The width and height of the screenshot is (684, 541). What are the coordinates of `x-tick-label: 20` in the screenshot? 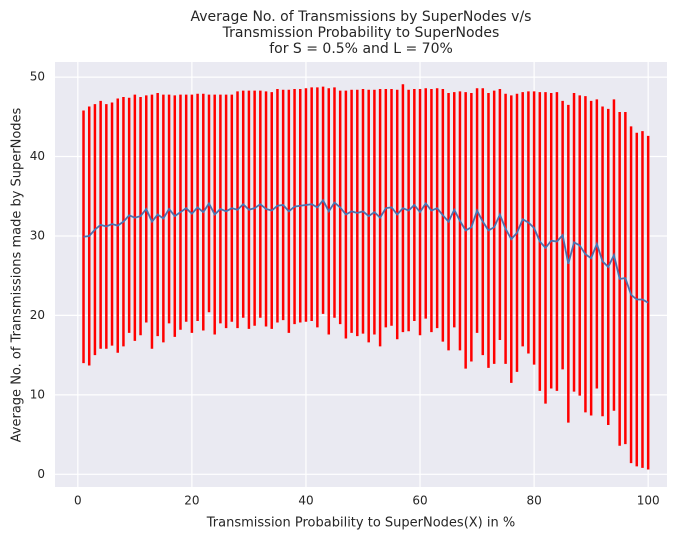 It's located at (191, 501).